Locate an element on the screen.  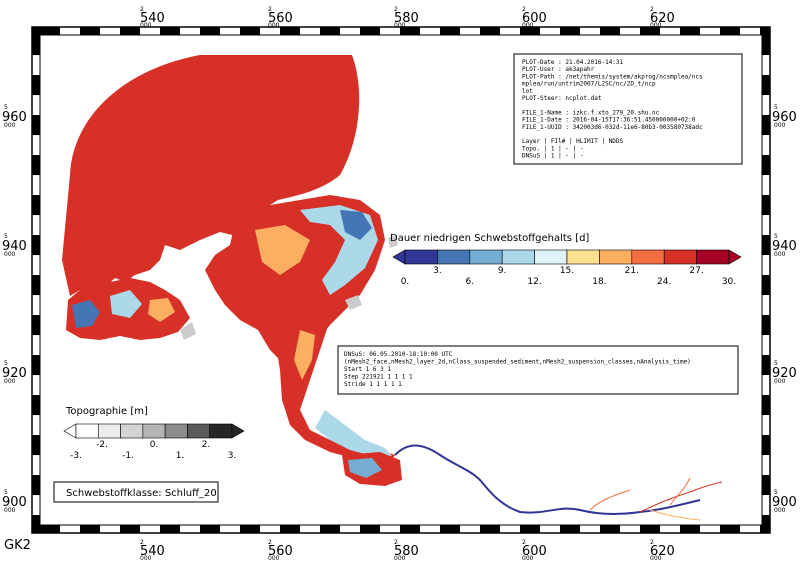
duration-legend-bottom-label: 30. is located at coordinates (729, 282).